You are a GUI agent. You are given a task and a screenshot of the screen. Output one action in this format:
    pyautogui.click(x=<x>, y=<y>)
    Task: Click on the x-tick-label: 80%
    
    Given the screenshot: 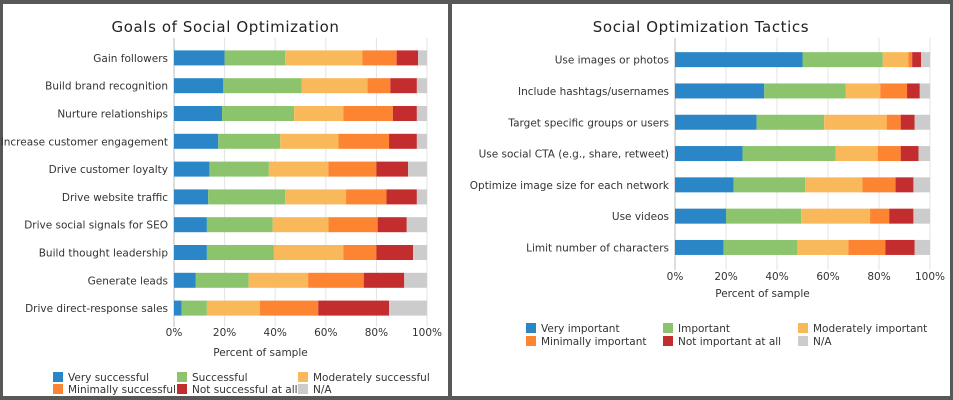 What is the action you would take?
    pyautogui.click(x=376, y=333)
    